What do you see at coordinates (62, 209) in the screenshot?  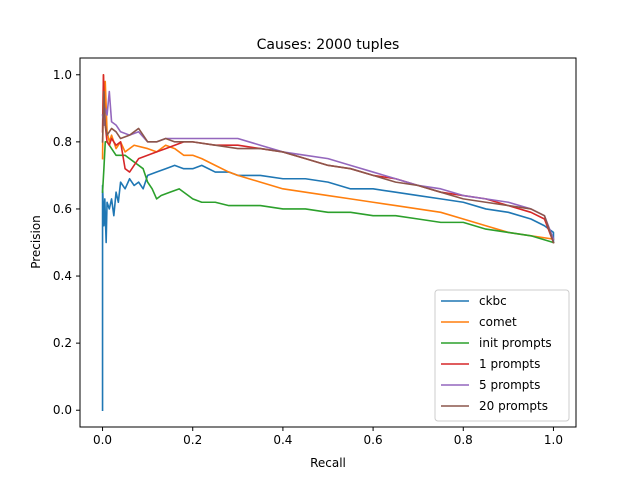 I see `y-tick-label: 0.6` at bounding box center [62, 209].